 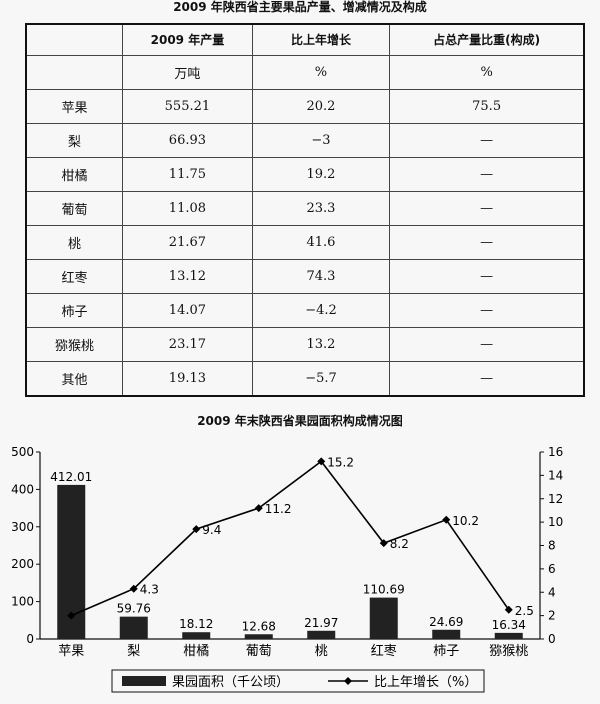 I want to click on category-label: 柑橘, so click(x=196, y=651).